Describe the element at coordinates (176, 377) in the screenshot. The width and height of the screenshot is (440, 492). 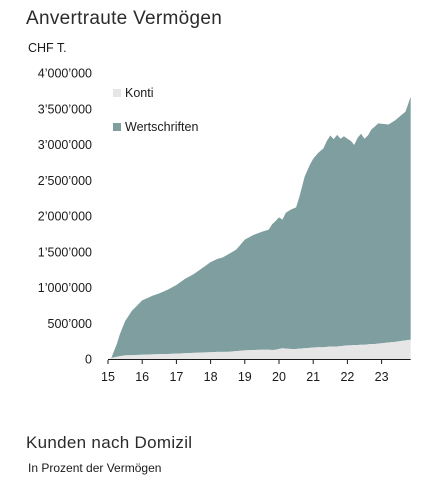
I see `x-tick-label: 17` at that location.